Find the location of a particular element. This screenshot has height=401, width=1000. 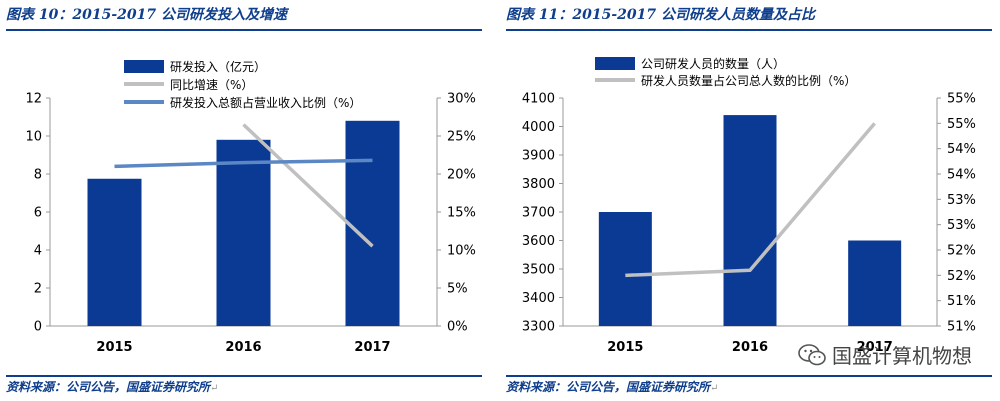

right-legend-label: 研发人员数量占公司总人数的比例（%） is located at coordinates (748, 80).